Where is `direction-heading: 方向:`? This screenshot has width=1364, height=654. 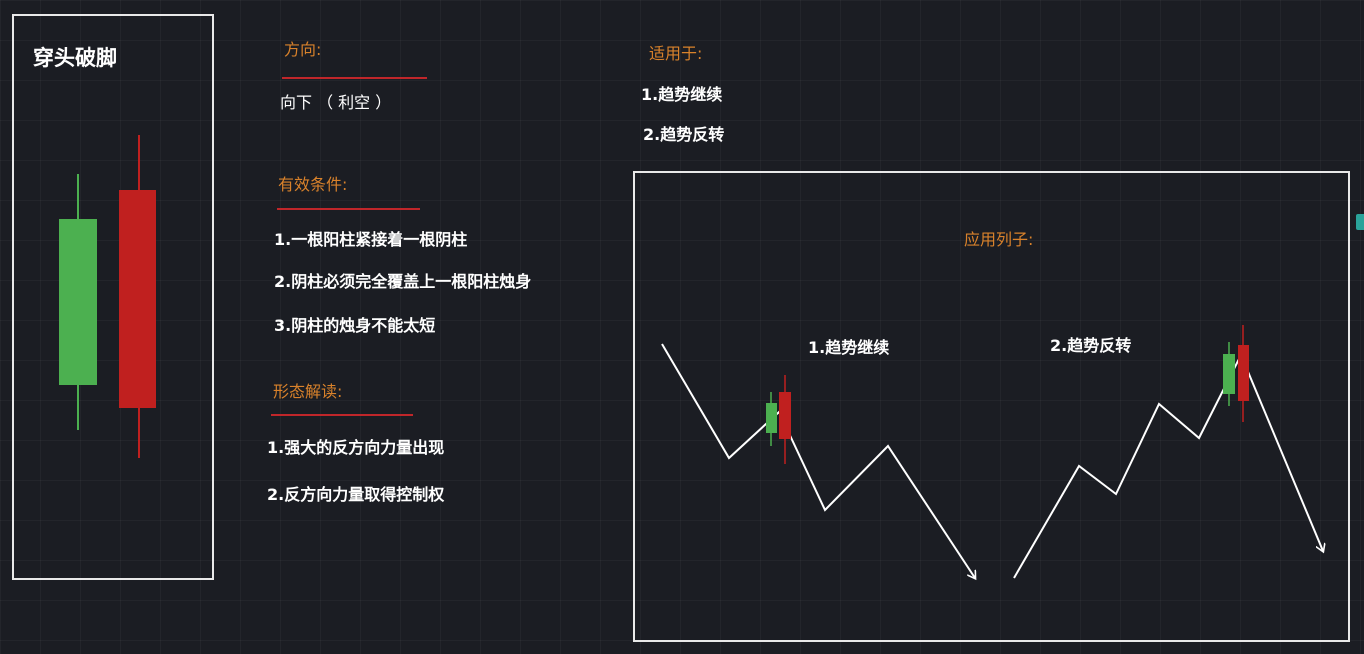 direction-heading: 方向: is located at coordinates (303, 49).